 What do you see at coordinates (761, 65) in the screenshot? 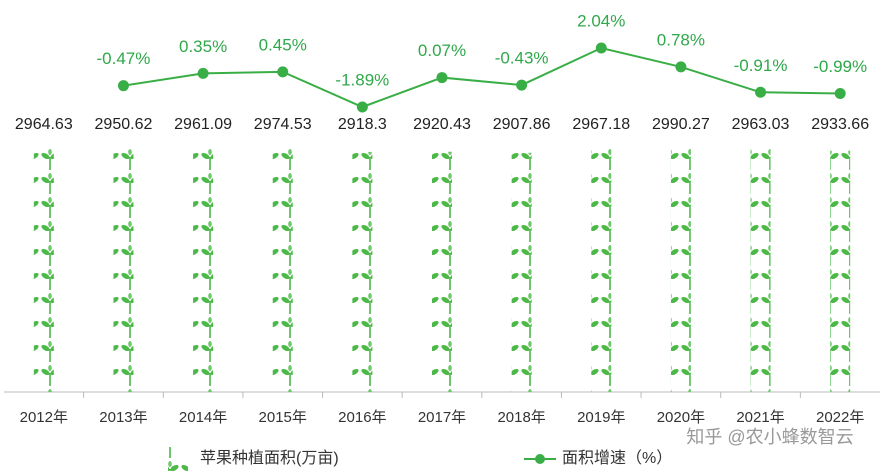
I see `line-value-label: -0.91%` at bounding box center [761, 65].